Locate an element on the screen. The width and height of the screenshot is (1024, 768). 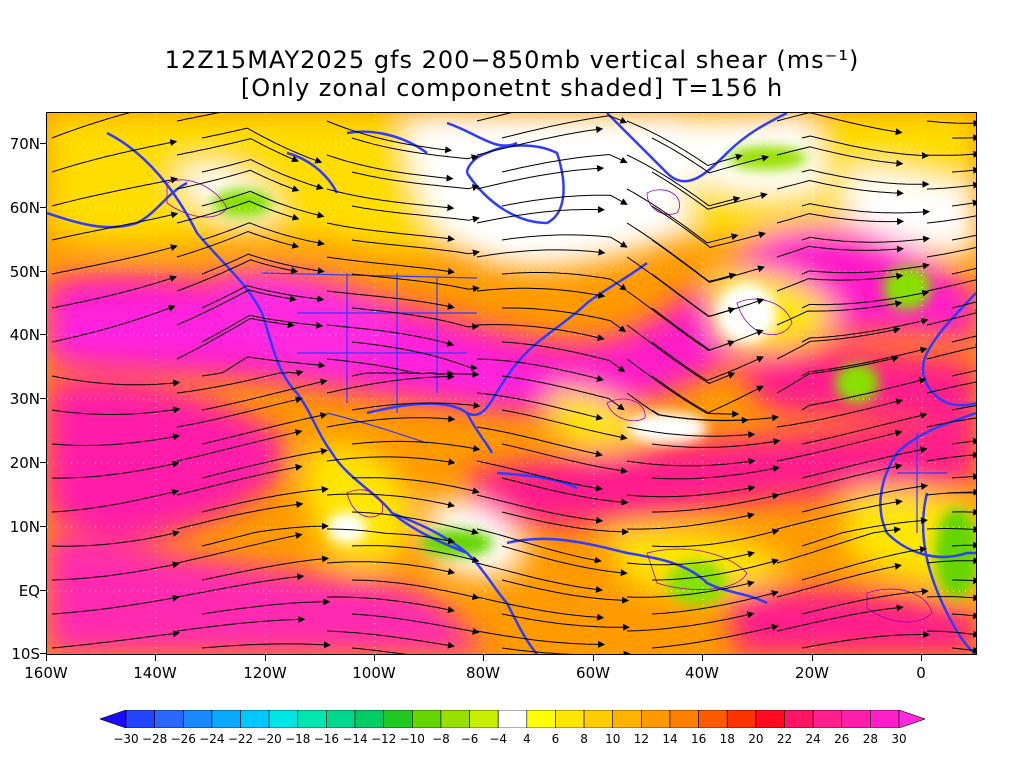
colorbar-label: −12 is located at coordinates (383, 739).